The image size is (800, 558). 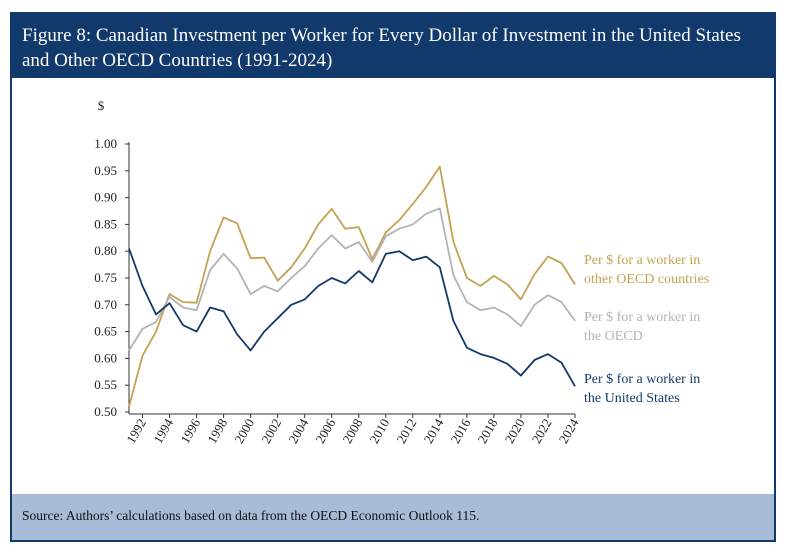 I want to click on y-tick-label: 0.65, so click(x=105, y=331).